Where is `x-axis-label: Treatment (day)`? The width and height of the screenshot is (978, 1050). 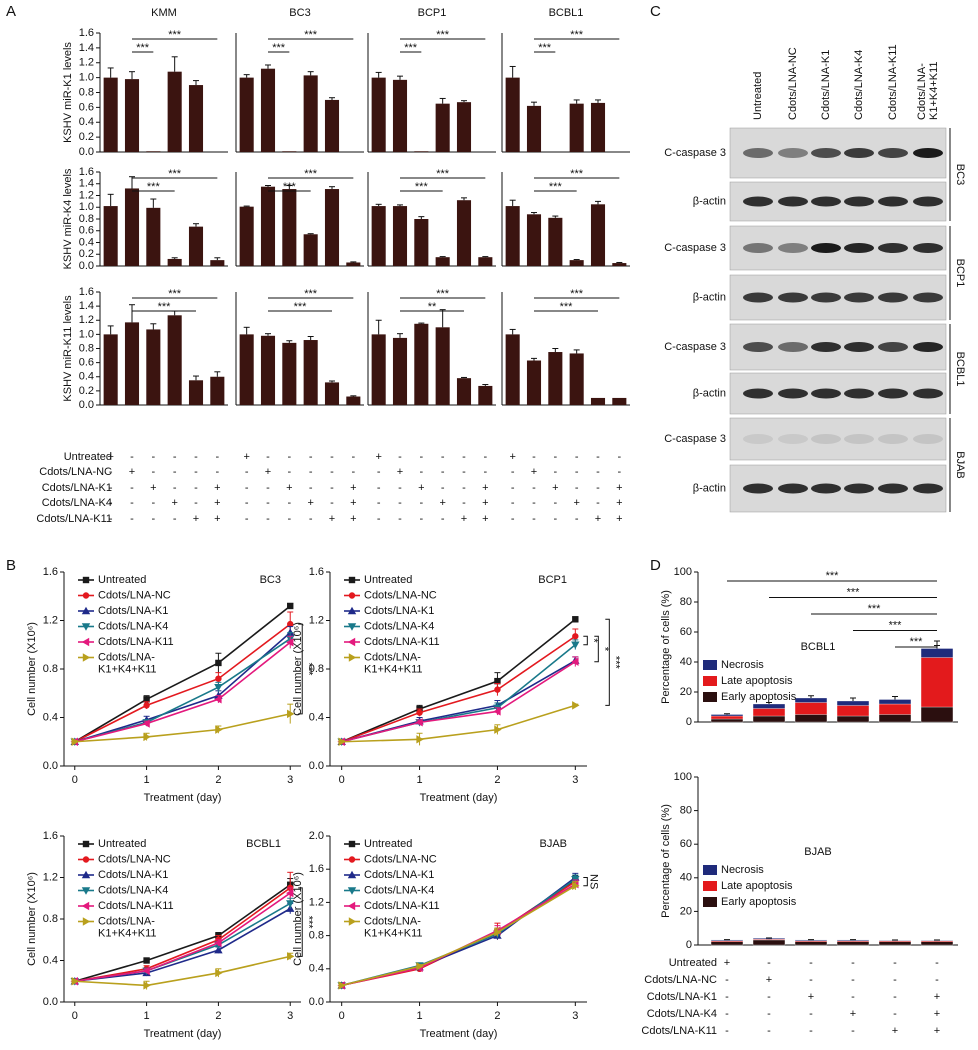
x-axis-label: Treatment (day) is located at coordinates (459, 1034).